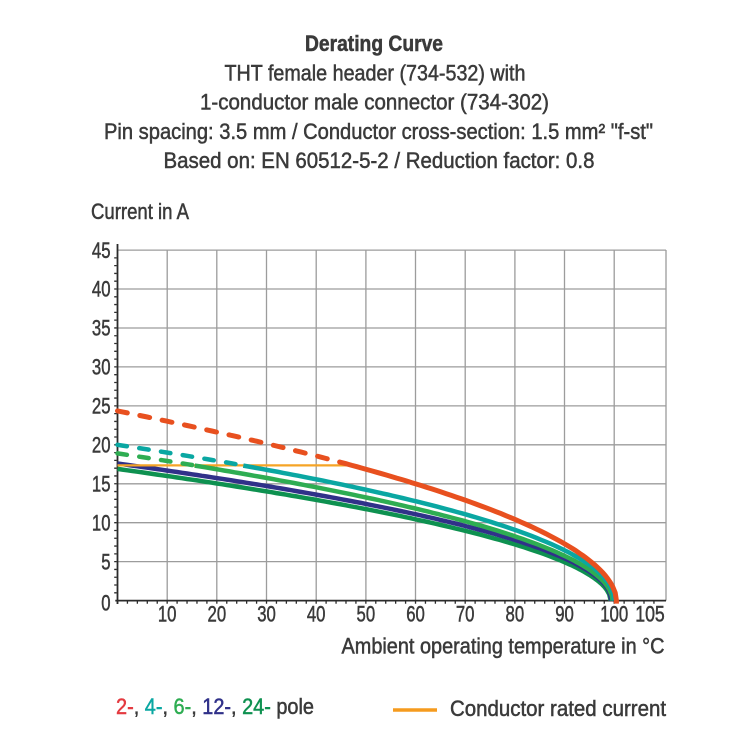 This screenshot has height=750, width=750. What do you see at coordinates (140, 211) in the screenshot?
I see `svg-text: Current in A` at bounding box center [140, 211].